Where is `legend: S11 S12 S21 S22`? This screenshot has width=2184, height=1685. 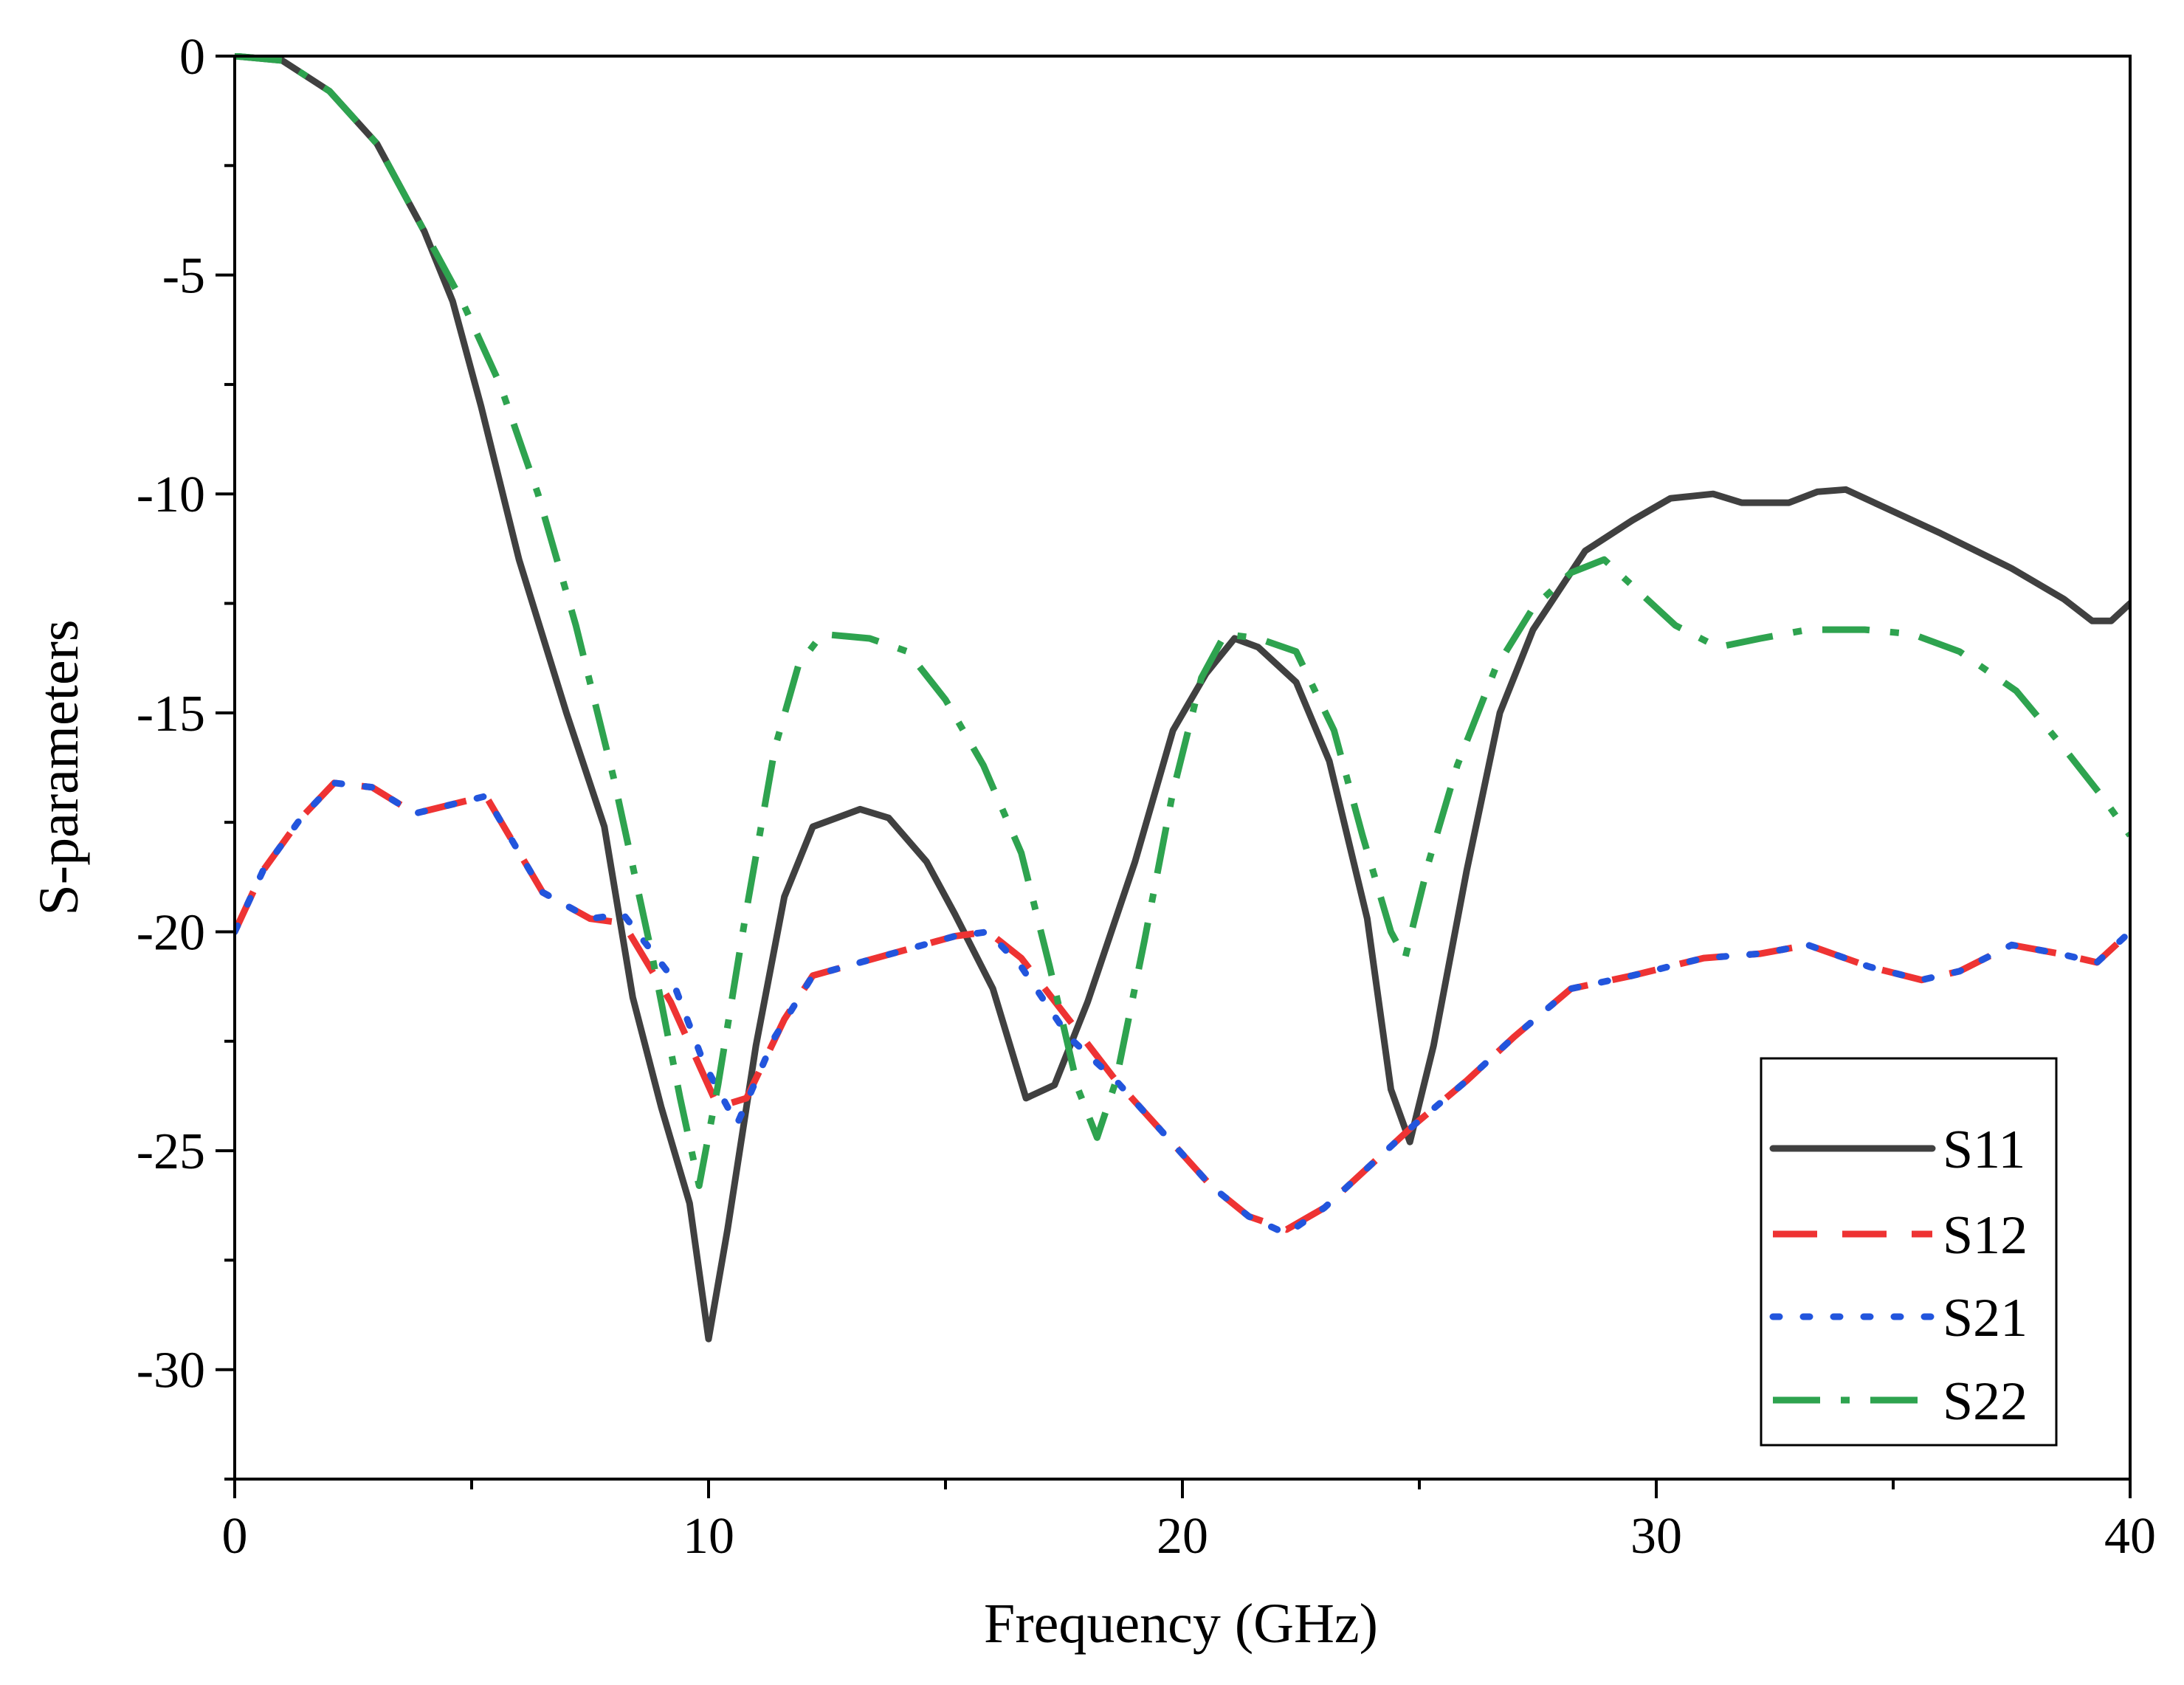
legend: S11 S12 S21 S22 is located at coordinates (1909, 1252).